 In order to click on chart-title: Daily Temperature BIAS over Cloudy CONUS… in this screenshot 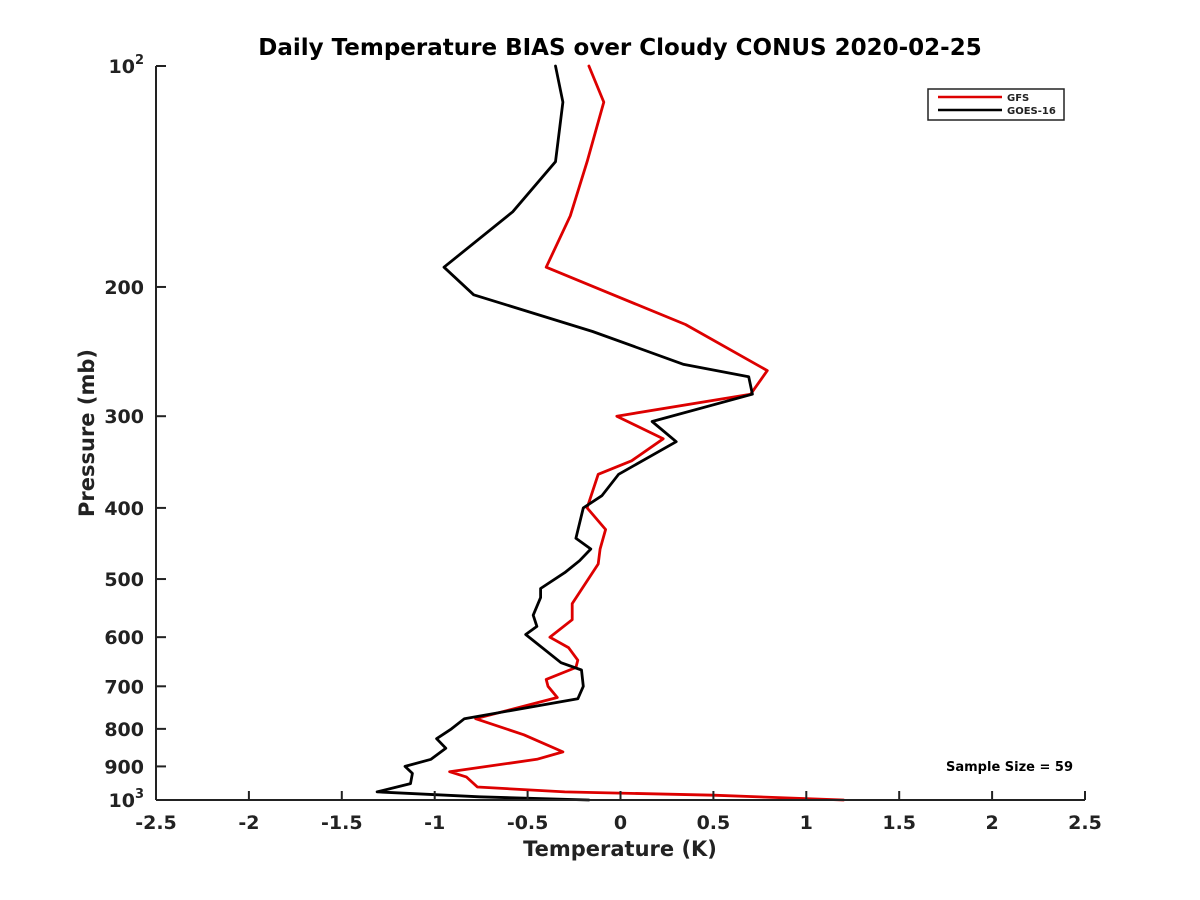, I will do `click(619, 48)`.